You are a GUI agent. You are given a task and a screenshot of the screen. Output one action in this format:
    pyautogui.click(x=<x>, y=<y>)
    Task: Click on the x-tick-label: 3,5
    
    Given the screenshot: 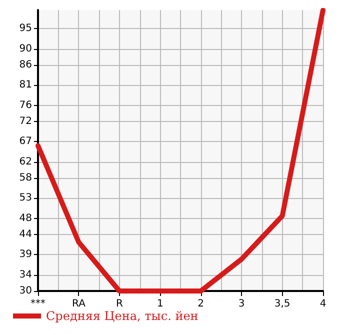 What is the action you would take?
    pyautogui.click(x=282, y=304)
    